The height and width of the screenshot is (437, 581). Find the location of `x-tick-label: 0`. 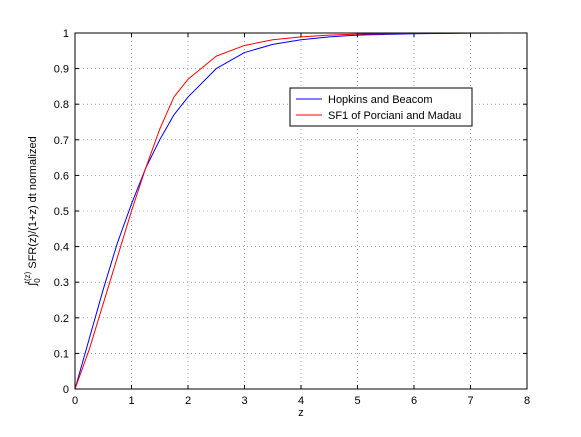

x-tick-label: 0 is located at coordinates (75, 401).